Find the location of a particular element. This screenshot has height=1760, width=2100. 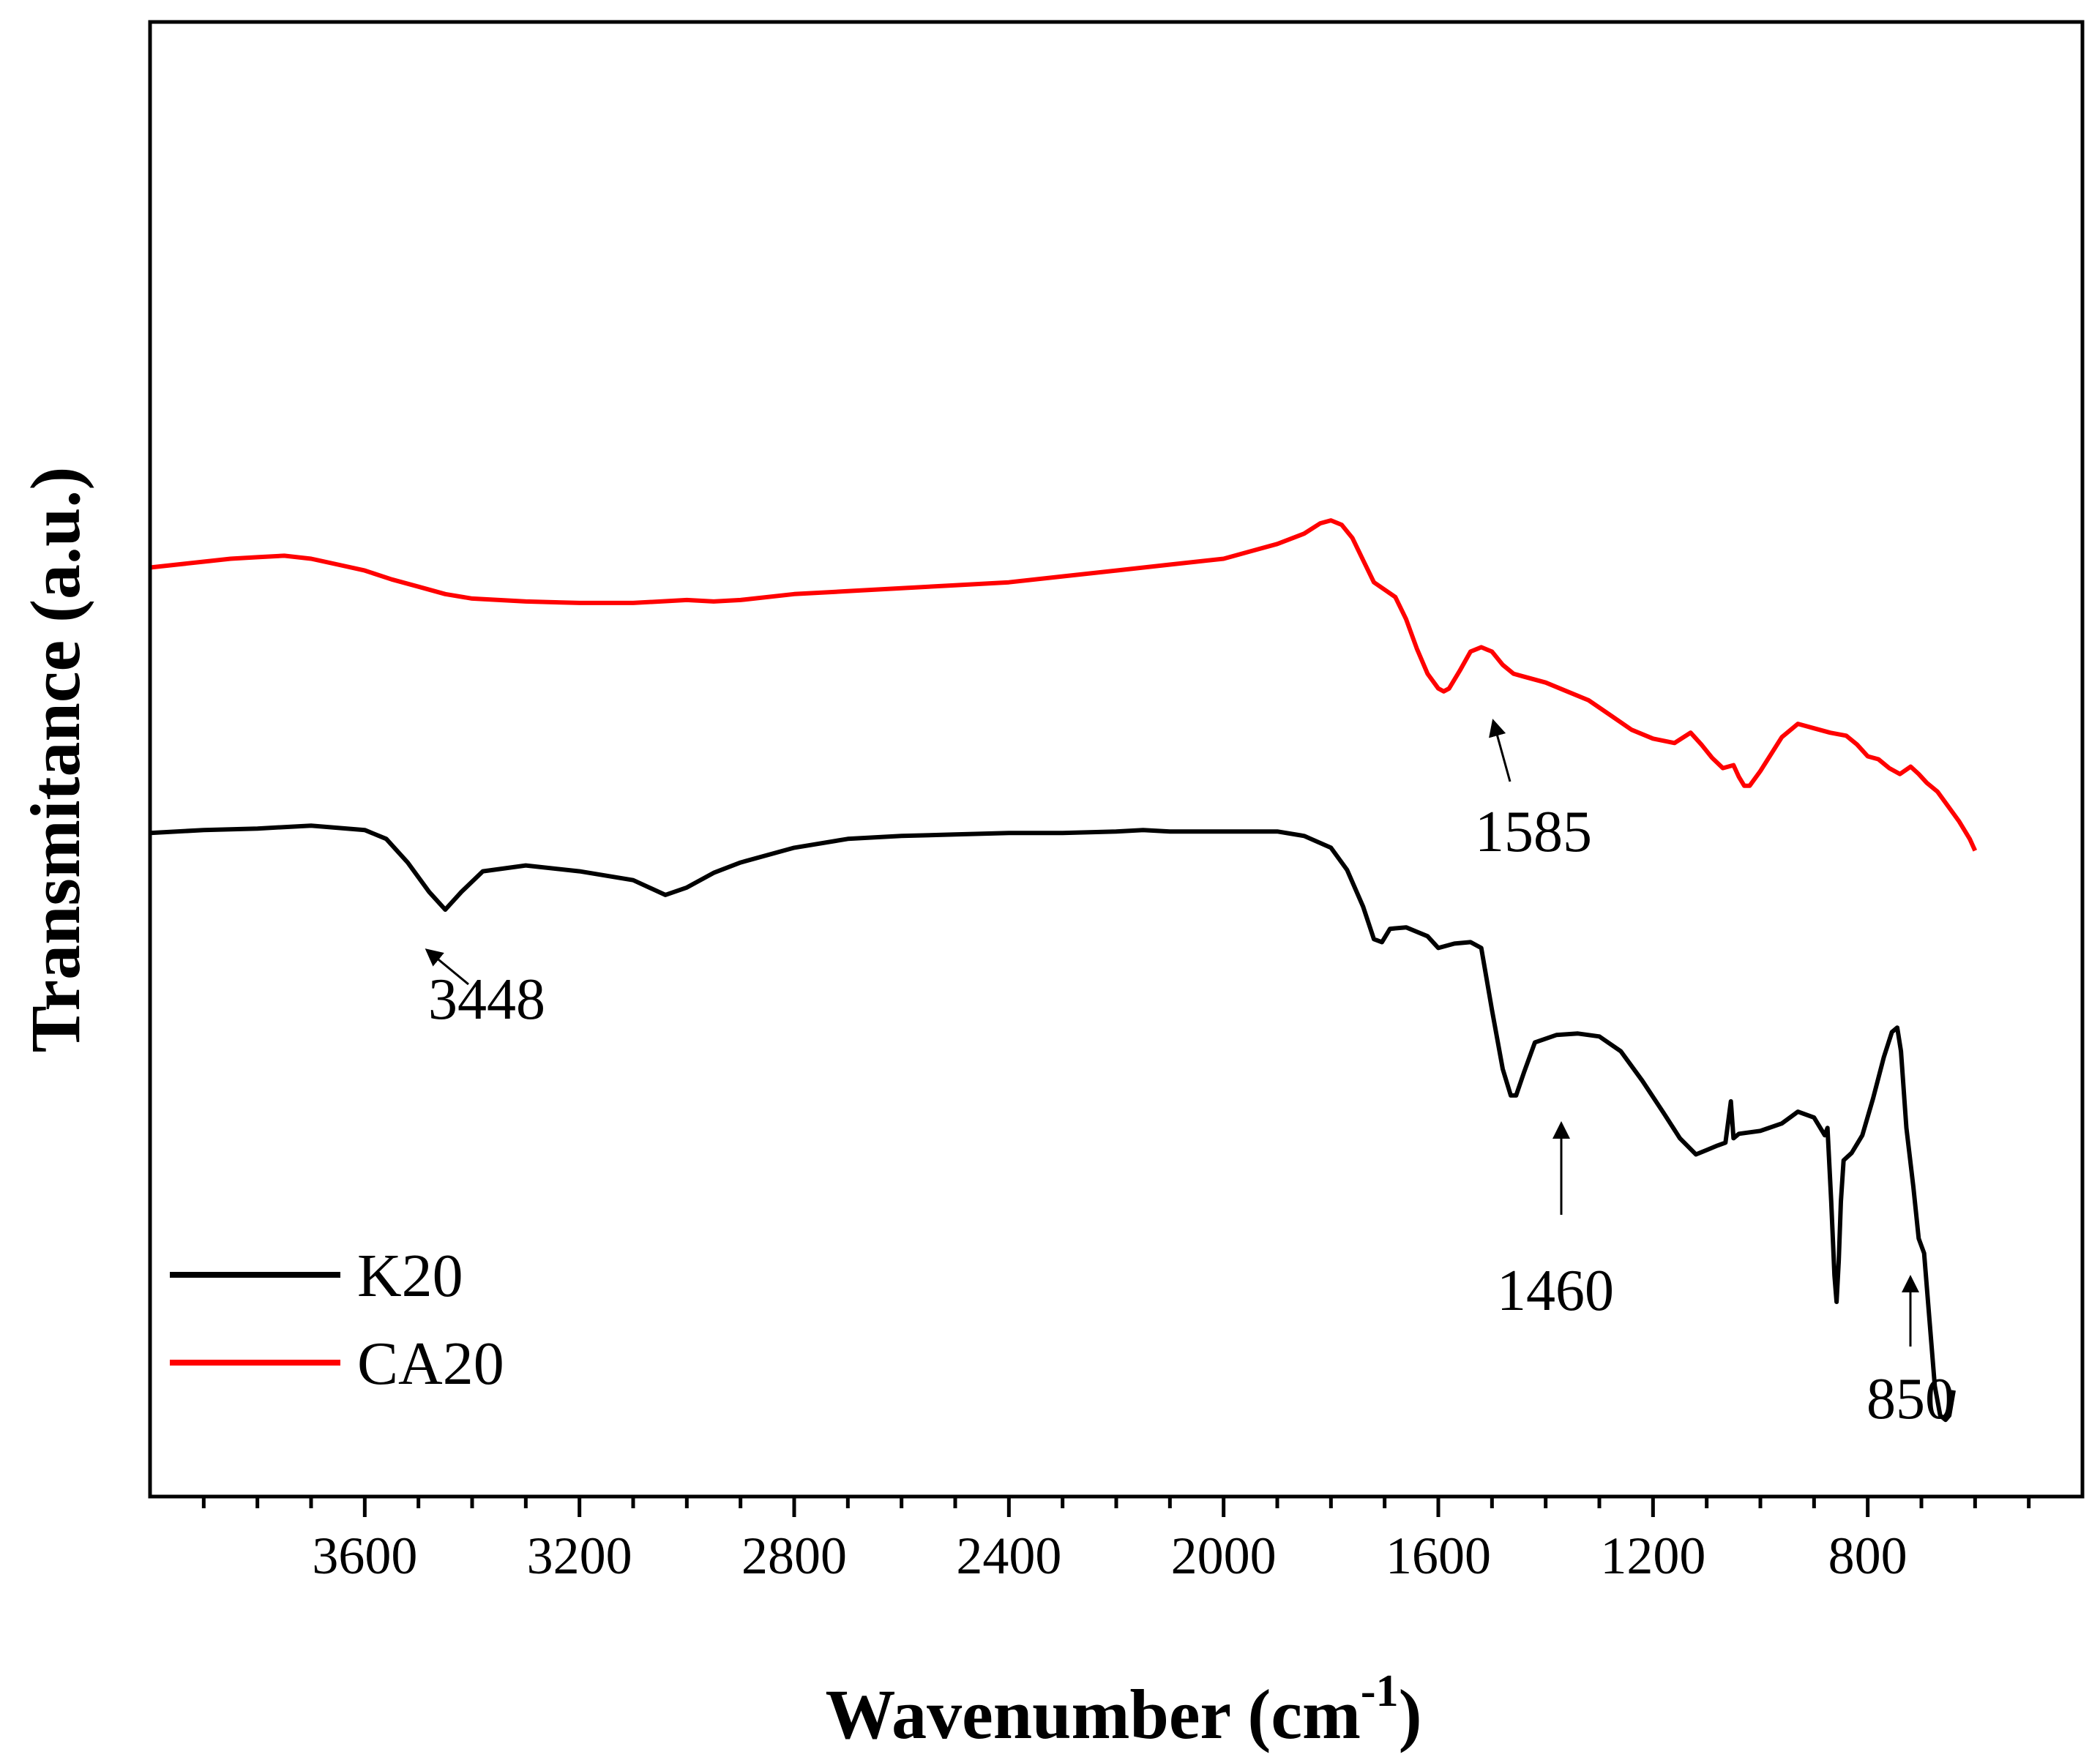

x-tick-label: 800 is located at coordinates (1867, 1556).